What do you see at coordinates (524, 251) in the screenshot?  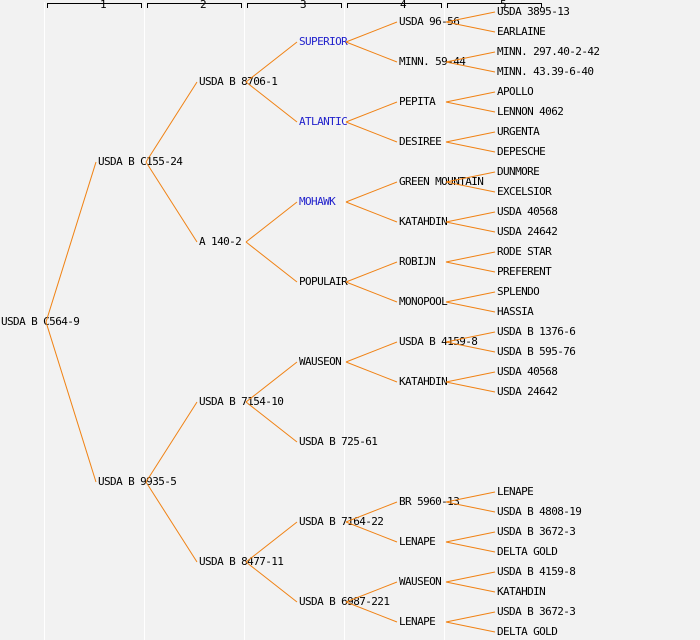 I see `tree-node-rode-star: RODE STAR` at bounding box center [524, 251].